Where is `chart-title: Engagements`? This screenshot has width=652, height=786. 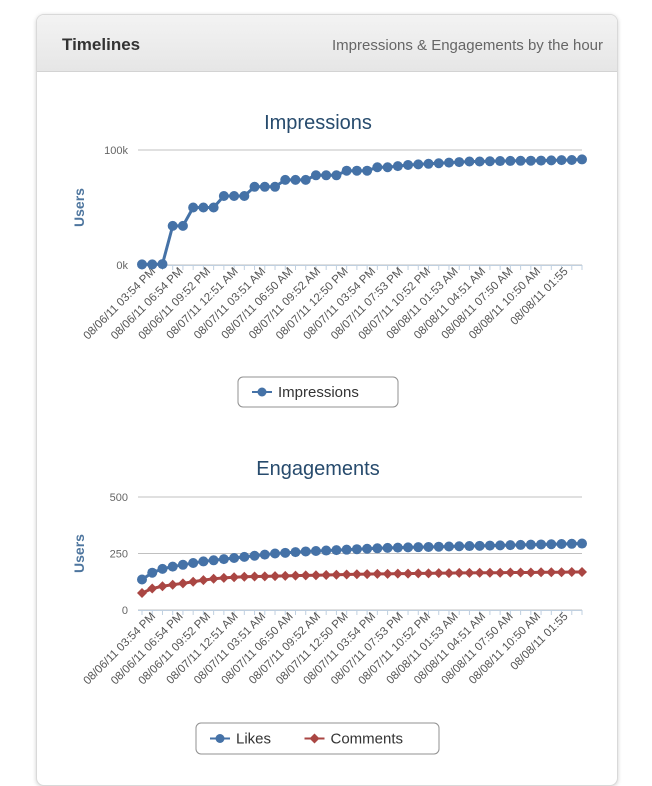
chart-title: Engagements is located at coordinates (317, 469).